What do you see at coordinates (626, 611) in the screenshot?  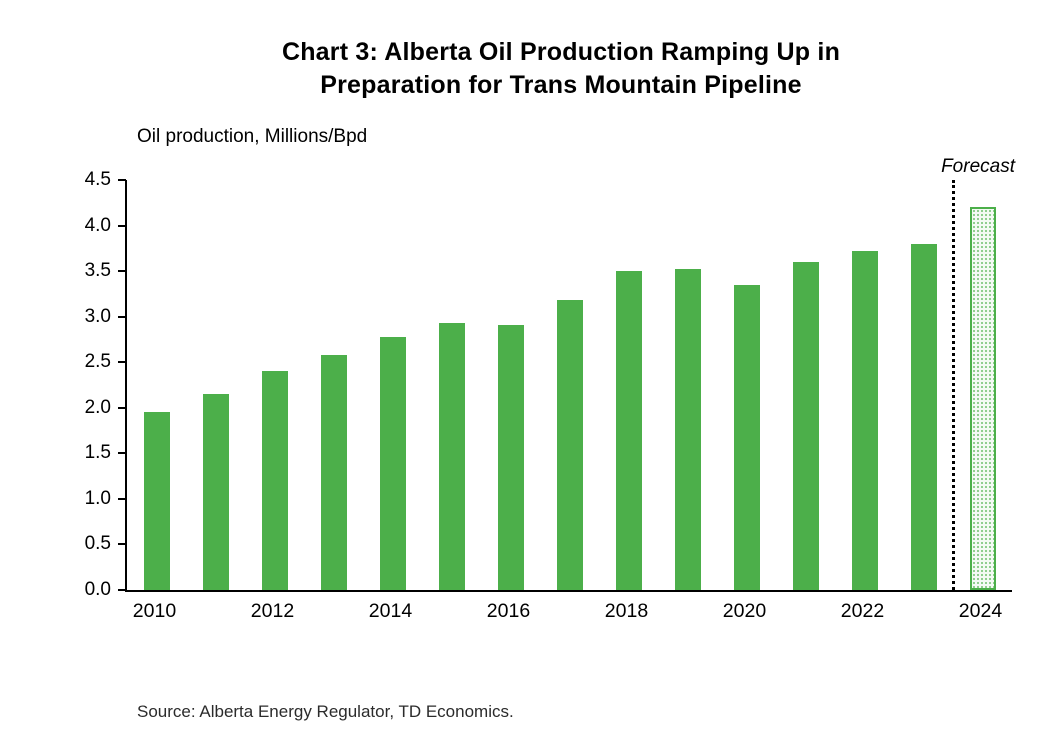 I see `x-tick-label-2018: 2018` at bounding box center [626, 611].